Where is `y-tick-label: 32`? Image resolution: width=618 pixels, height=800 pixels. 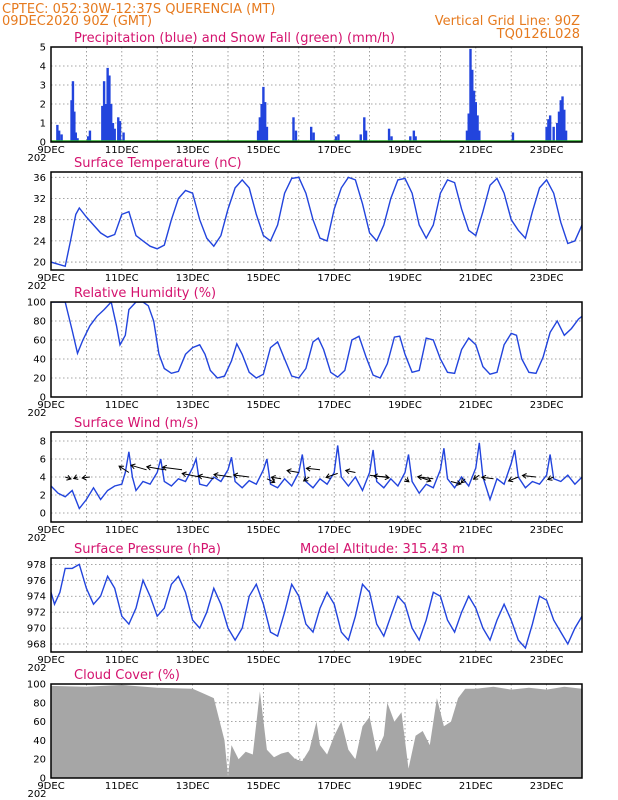
y-tick-label: 32 is located at coordinates (39, 199).